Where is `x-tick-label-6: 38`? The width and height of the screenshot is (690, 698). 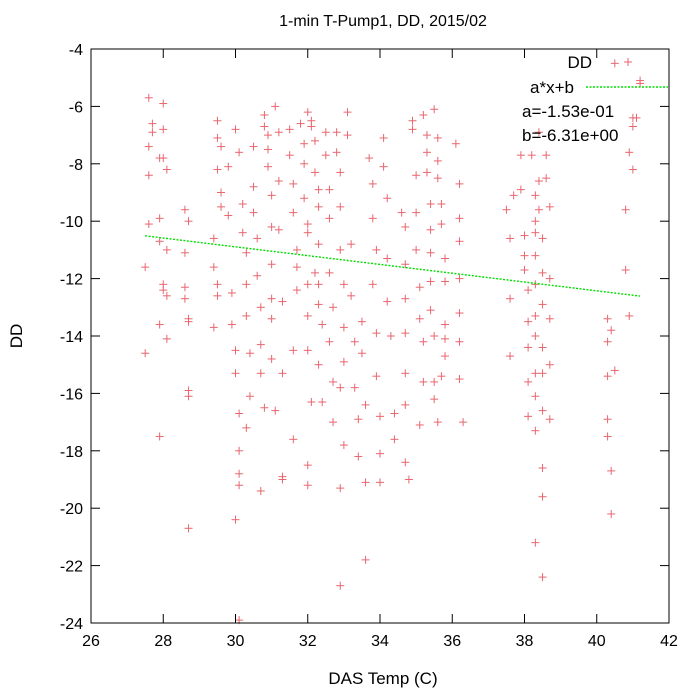
x-tick-label-6: 38 is located at coordinates (525, 641).